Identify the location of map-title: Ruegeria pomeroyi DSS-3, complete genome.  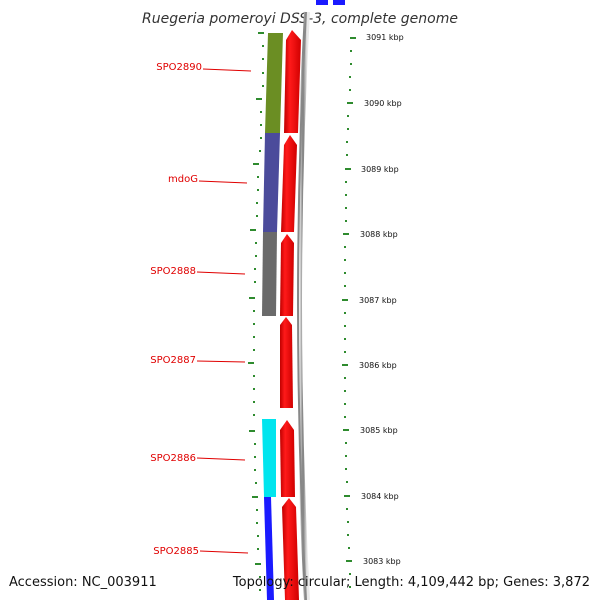
(300, 19).